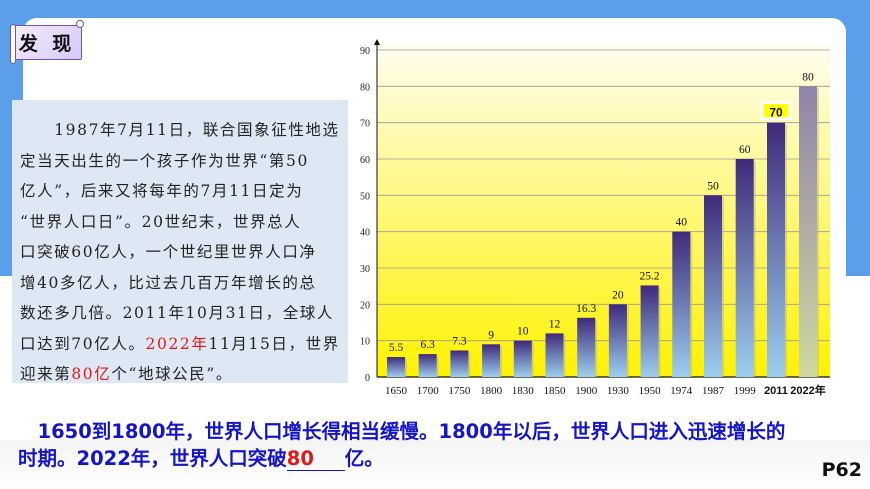 This screenshot has height=489, width=870. Describe the element at coordinates (586, 347) in the screenshot. I see `bar-1900` at that location.